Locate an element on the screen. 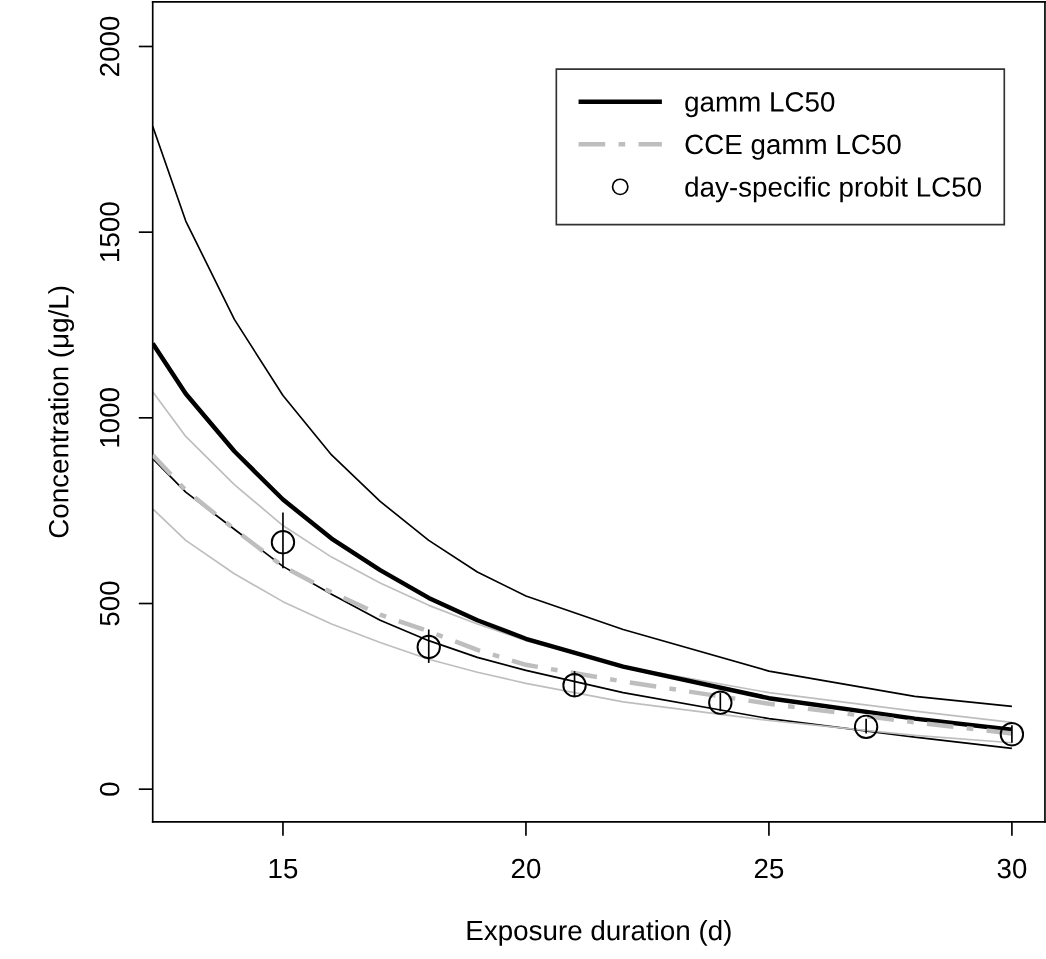 The image size is (1046, 959). x-tick-label: 20 is located at coordinates (526, 868).